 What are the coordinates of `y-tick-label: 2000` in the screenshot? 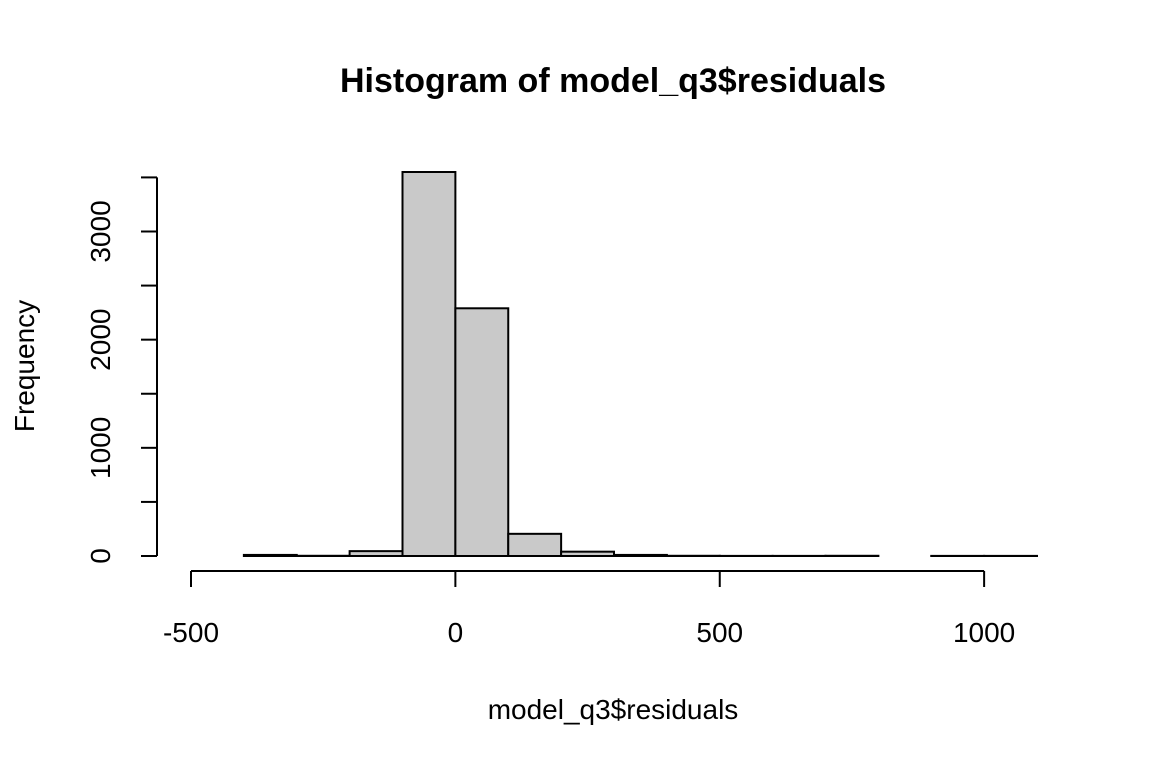 It's located at (100, 340).